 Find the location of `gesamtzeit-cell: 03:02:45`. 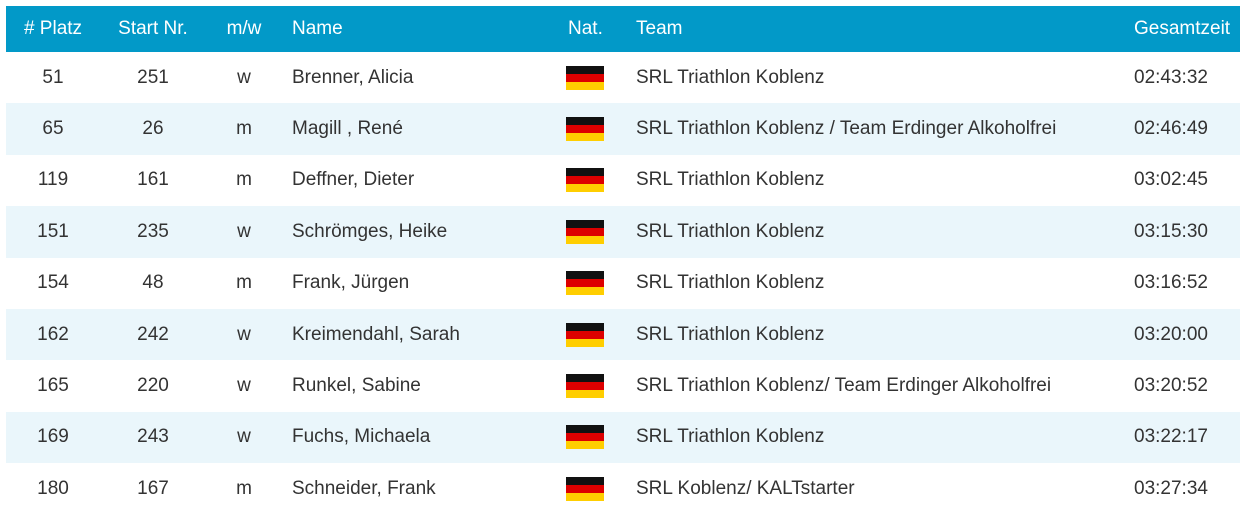

gesamtzeit-cell: 03:02:45 is located at coordinates (1171, 180).